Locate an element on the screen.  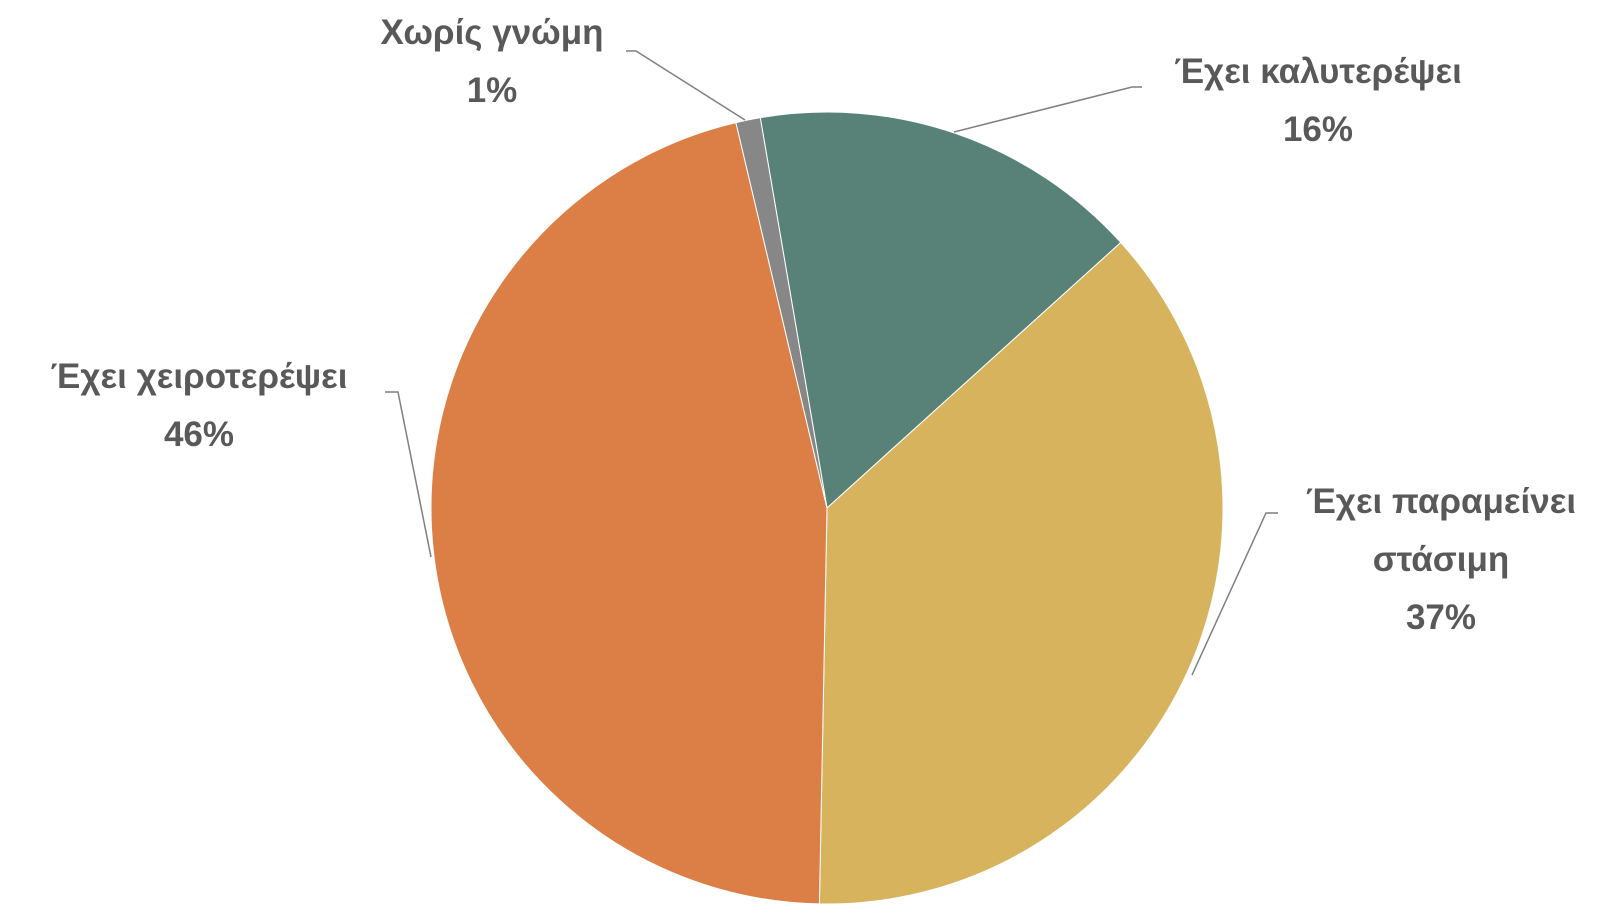
slice-label: Έχει χειροτερέψει 46% is located at coordinates (199, 406).